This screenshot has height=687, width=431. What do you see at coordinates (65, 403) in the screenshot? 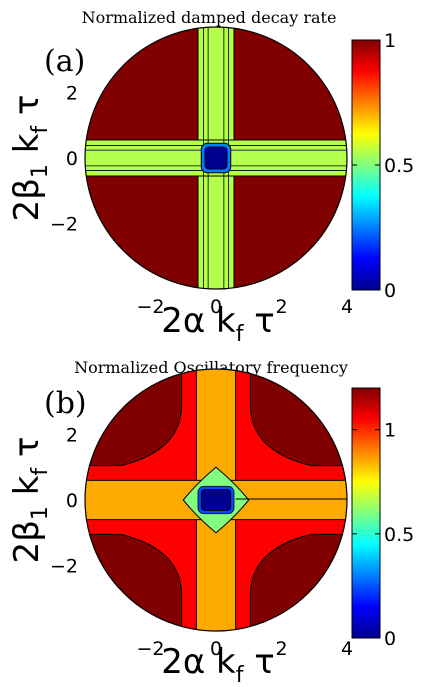
I see `panel-b-label: (b)` at bounding box center [65, 403].